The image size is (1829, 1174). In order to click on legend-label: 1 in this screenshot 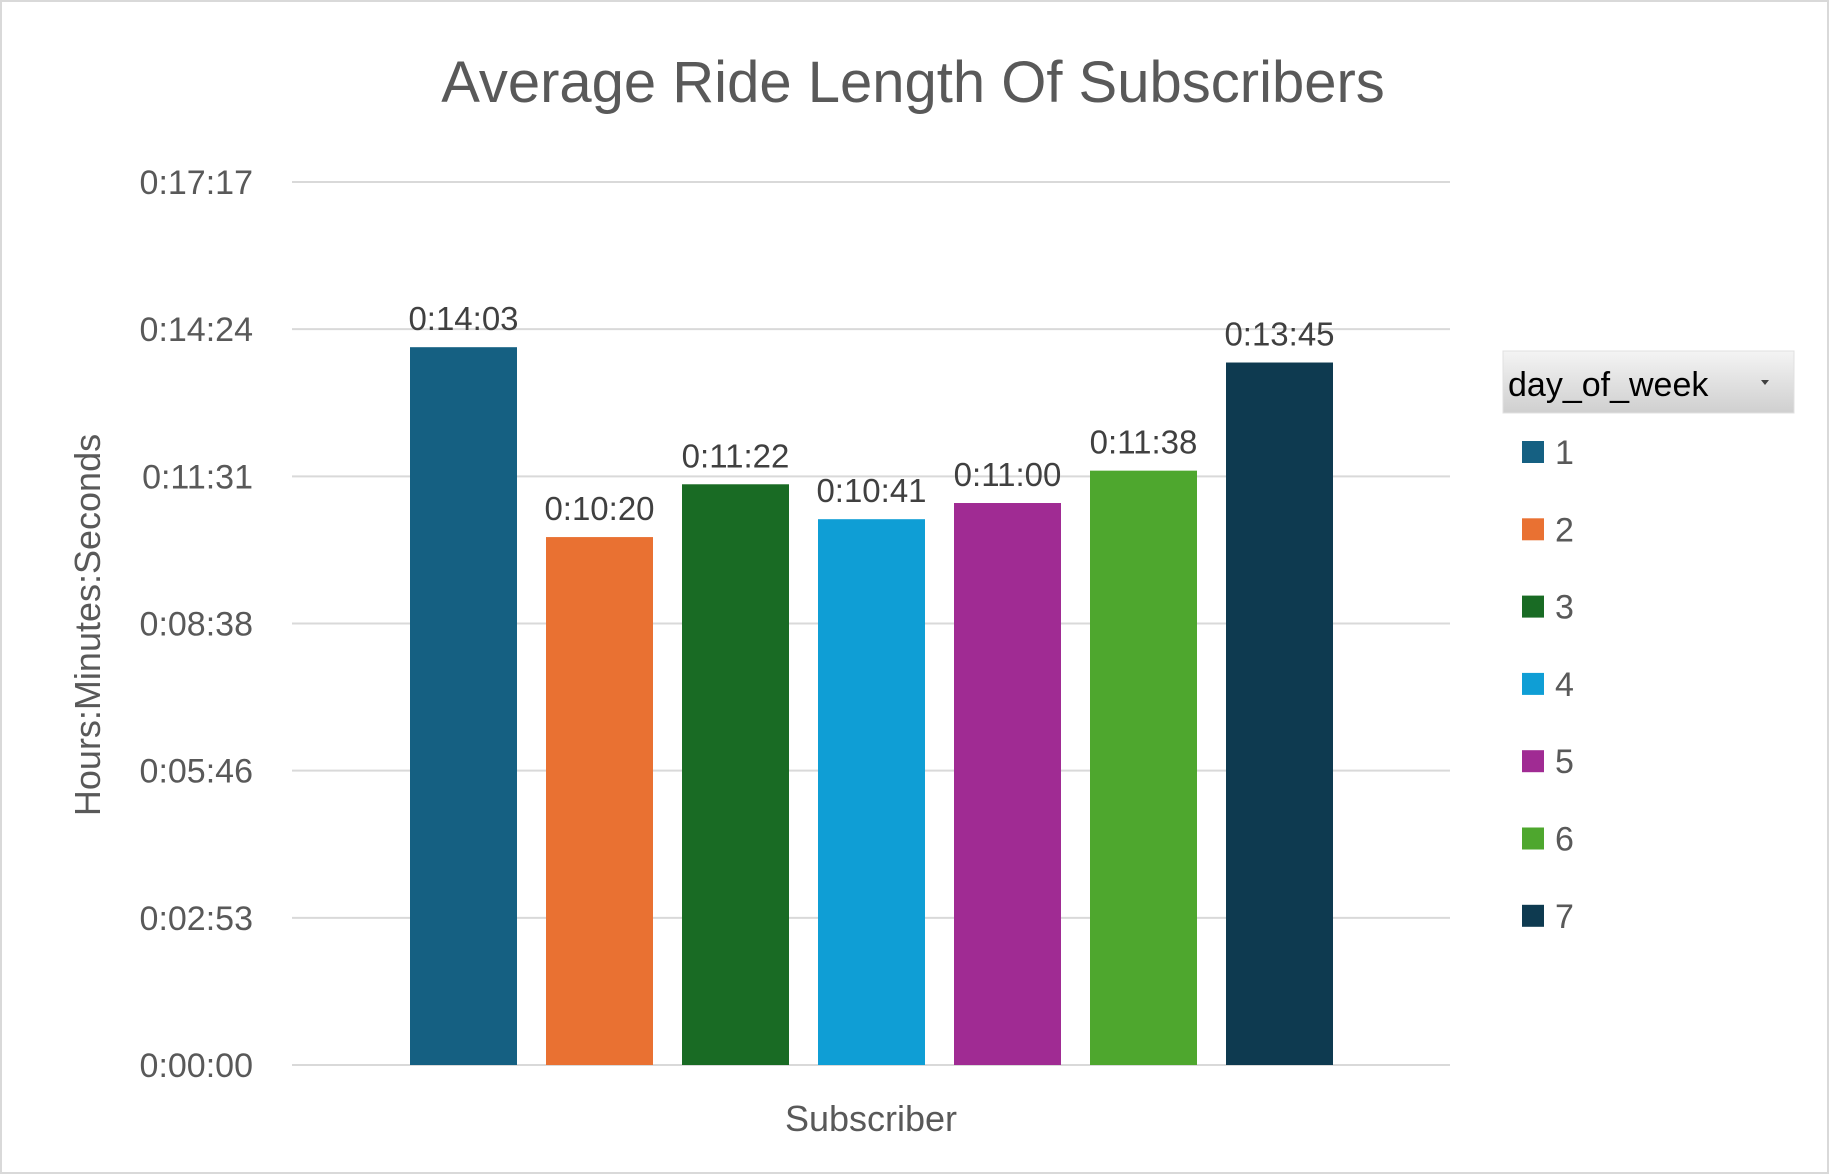, I will do `click(1564, 453)`.